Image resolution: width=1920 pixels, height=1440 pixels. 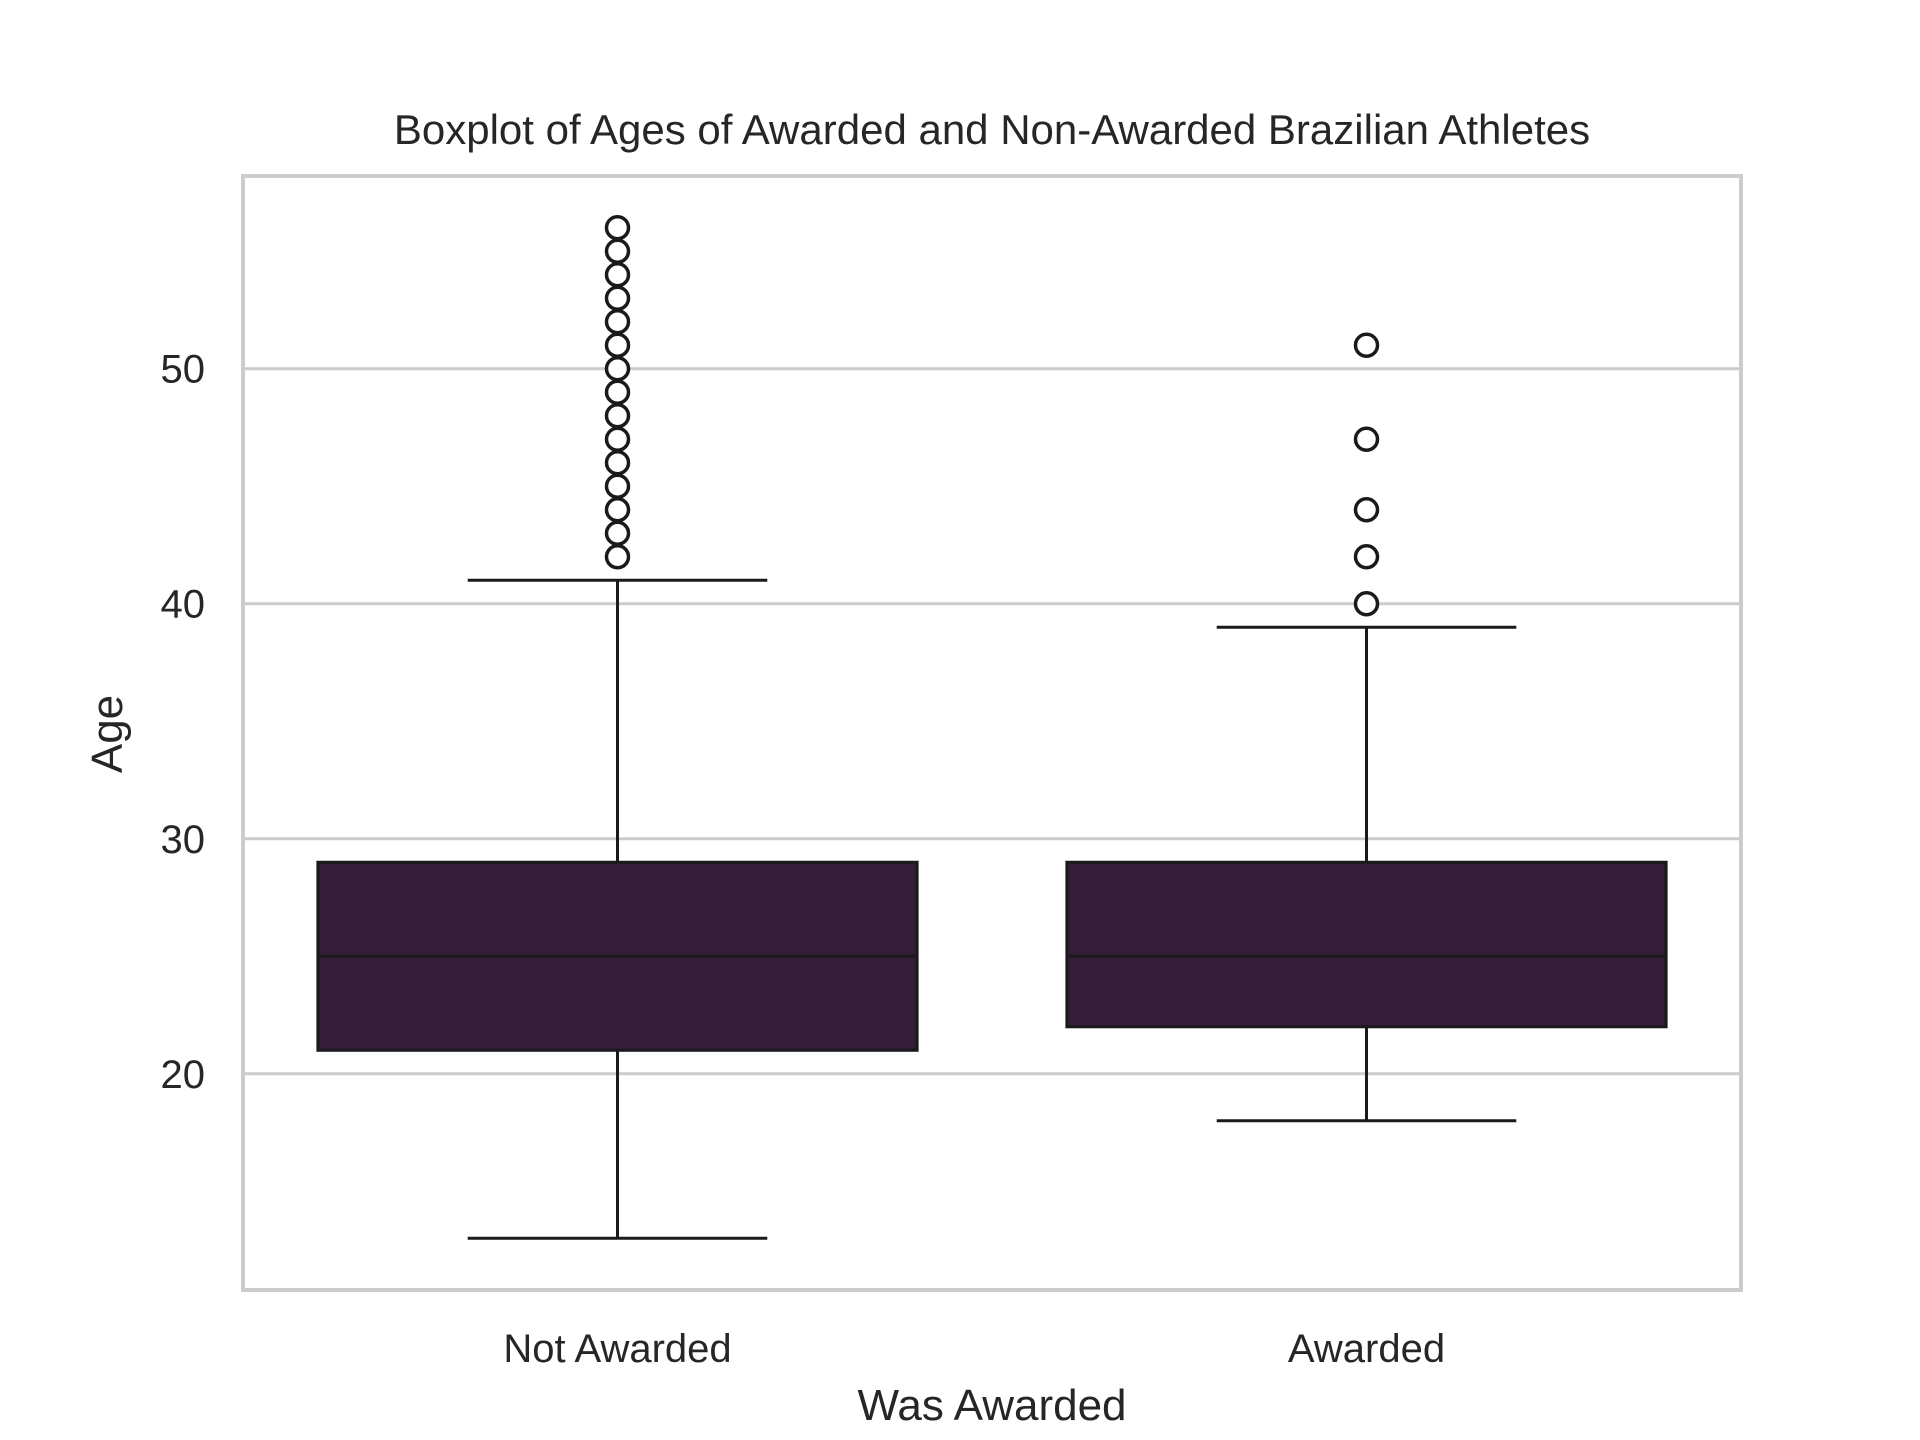 I want to click on y-tick-label-20: 20, so click(x=183, y=1075).